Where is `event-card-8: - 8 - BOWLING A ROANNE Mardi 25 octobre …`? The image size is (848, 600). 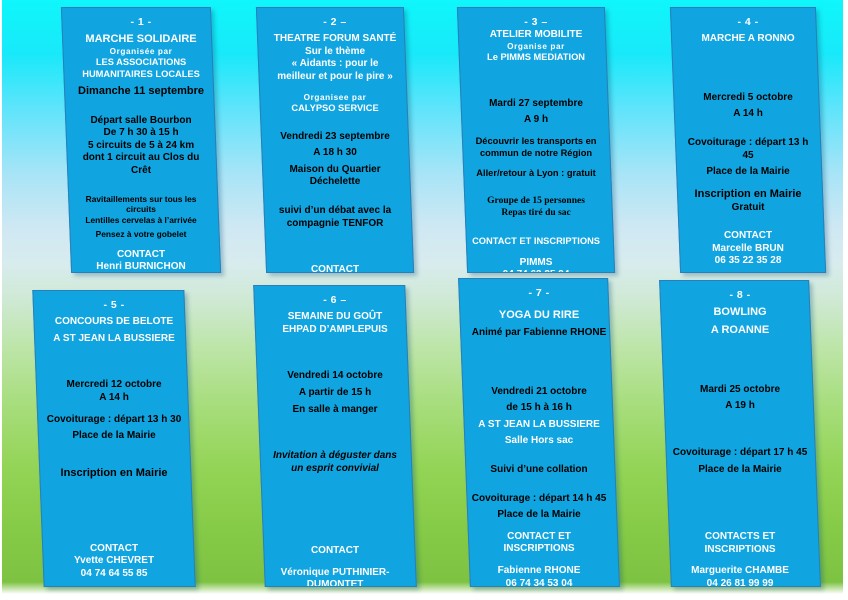 event-card-8: - 8 - BOWLING A ROANNE Mardi 25 octobre … is located at coordinates (740, 433).